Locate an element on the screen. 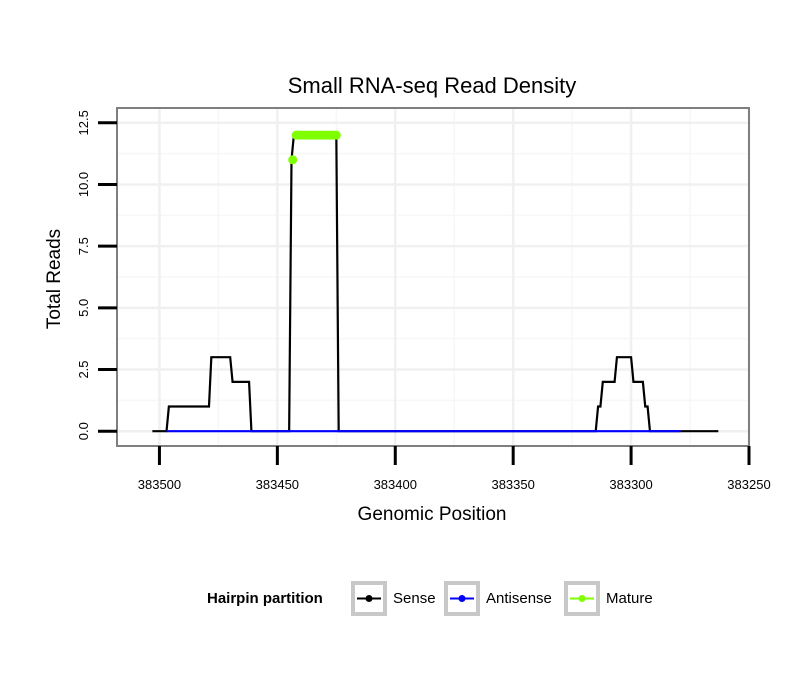  legend-title: Hairpin partition is located at coordinates (265, 598).